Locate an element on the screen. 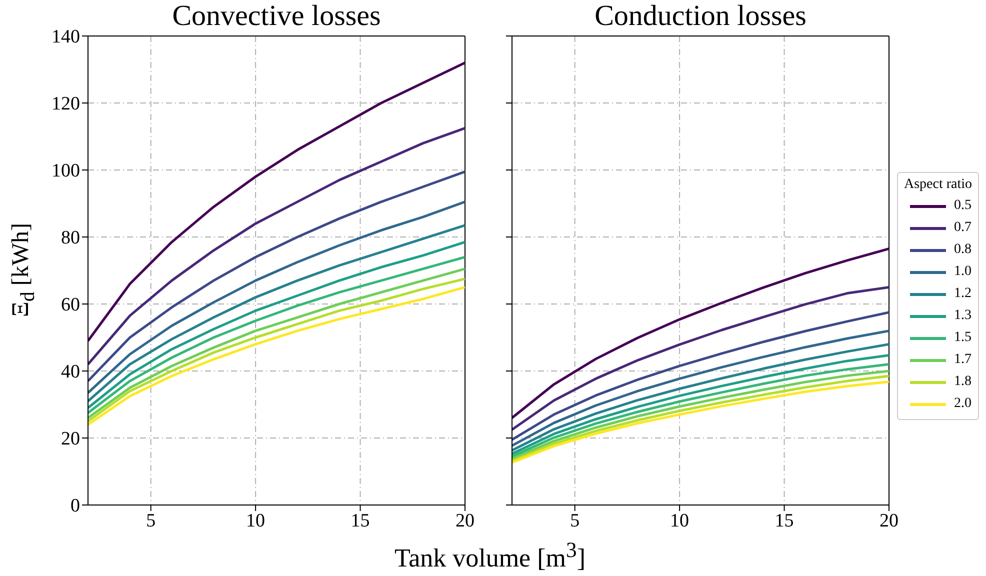  y-tick-label: 20 is located at coordinates (70, 439).